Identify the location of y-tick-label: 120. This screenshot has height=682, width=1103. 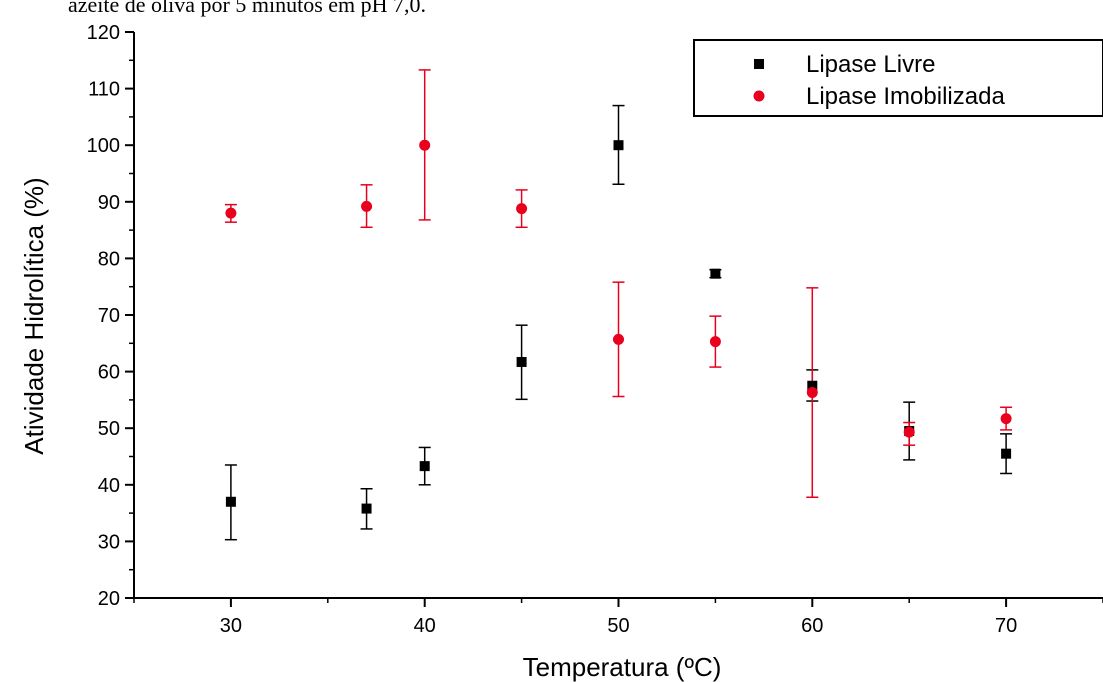
(103, 33).